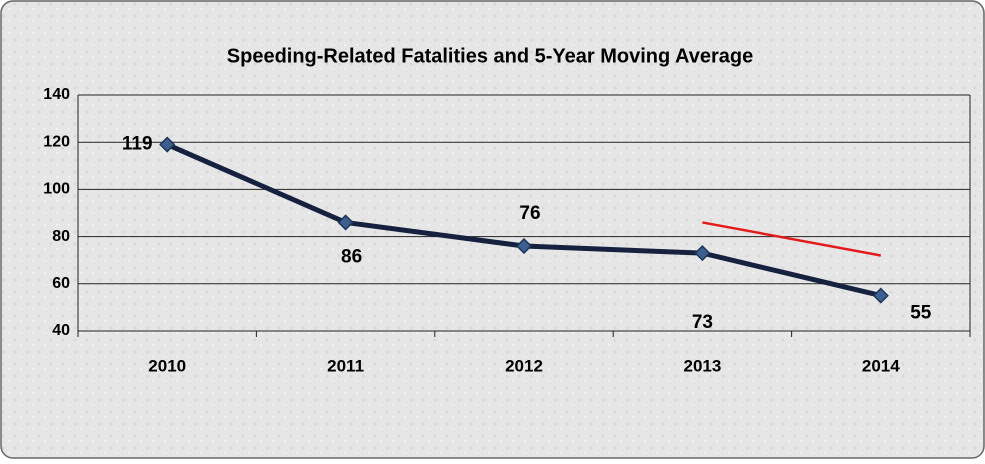 The image size is (985, 464). What do you see at coordinates (56, 94) in the screenshot?
I see `y-tick-label: 140` at bounding box center [56, 94].